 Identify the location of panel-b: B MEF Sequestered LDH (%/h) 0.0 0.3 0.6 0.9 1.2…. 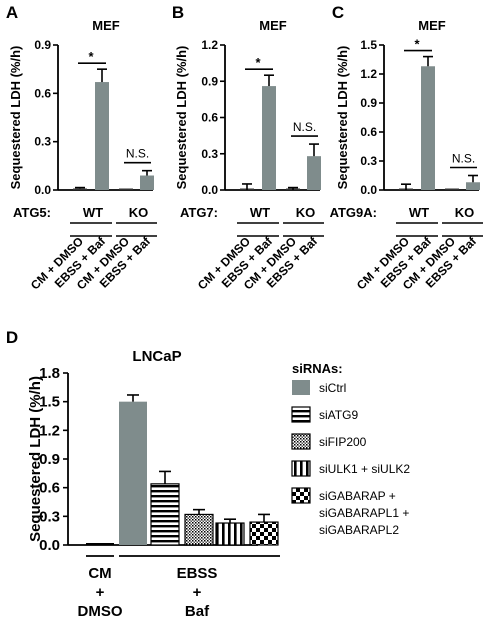
(248, 147).